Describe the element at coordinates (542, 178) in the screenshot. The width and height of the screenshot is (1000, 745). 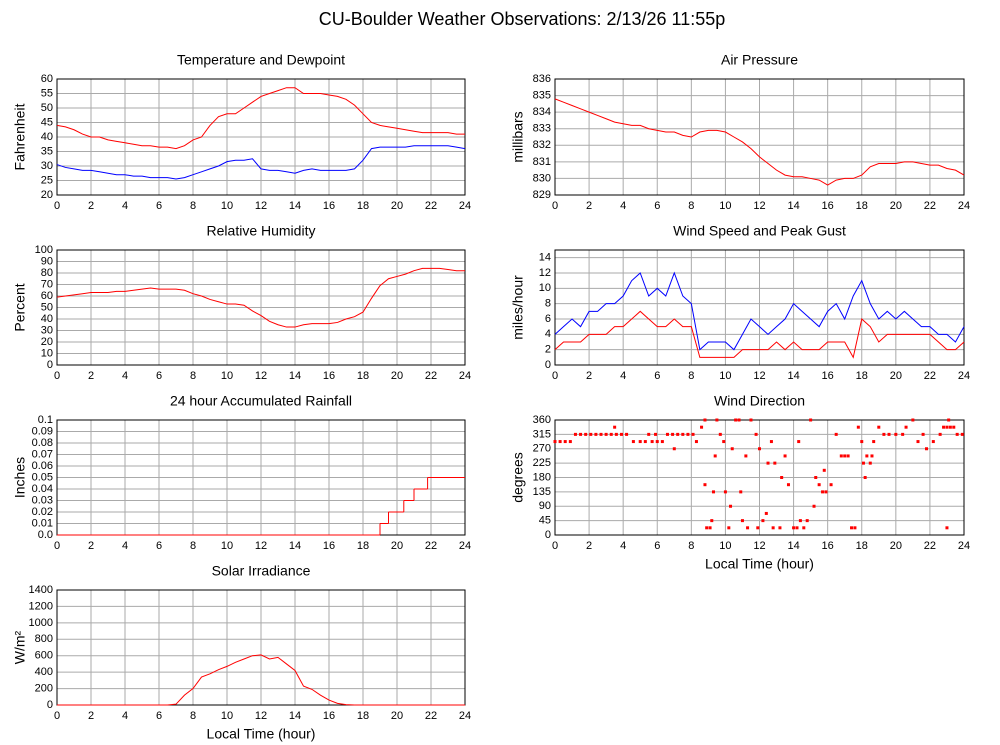
I see `y-tick-label: 830` at that location.